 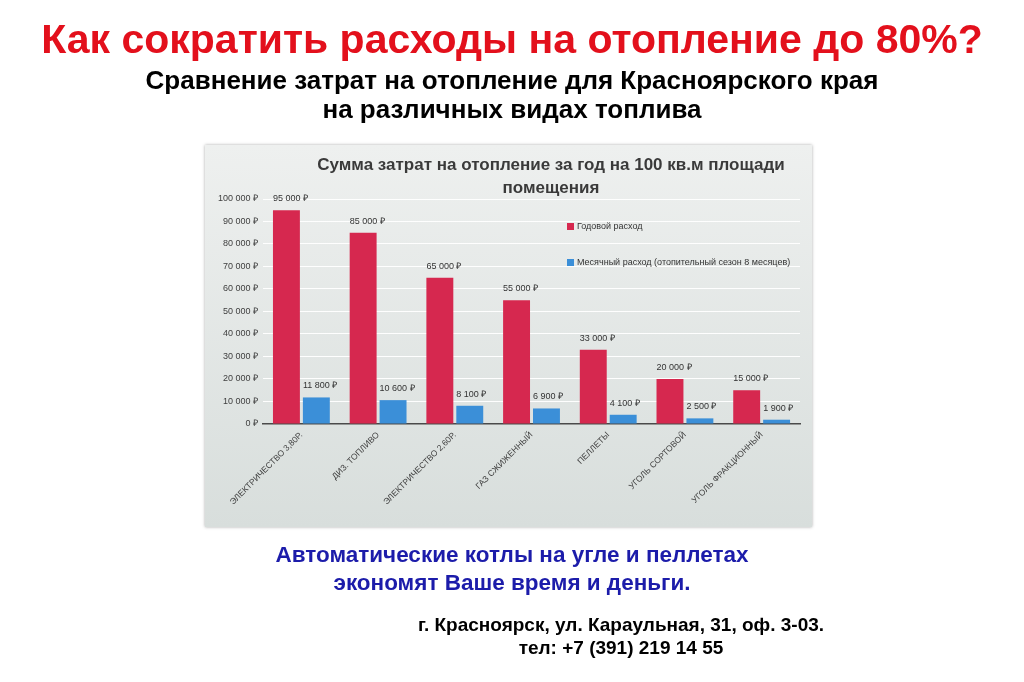 I want to click on y-tick-label: 90 000 ₽, so click(x=241, y=220).